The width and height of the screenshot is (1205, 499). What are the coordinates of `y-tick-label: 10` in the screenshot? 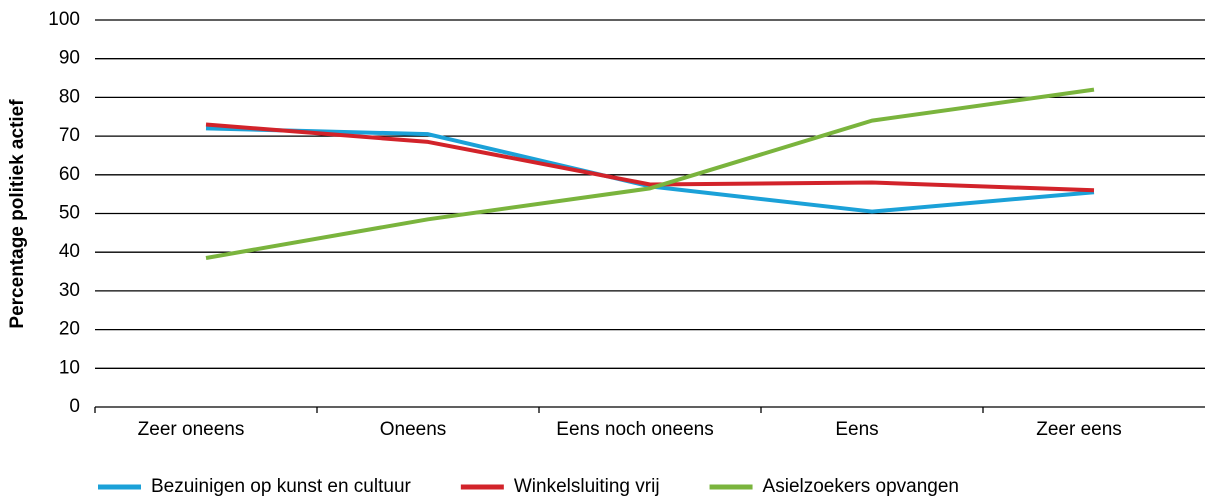 It's located at (69, 367).